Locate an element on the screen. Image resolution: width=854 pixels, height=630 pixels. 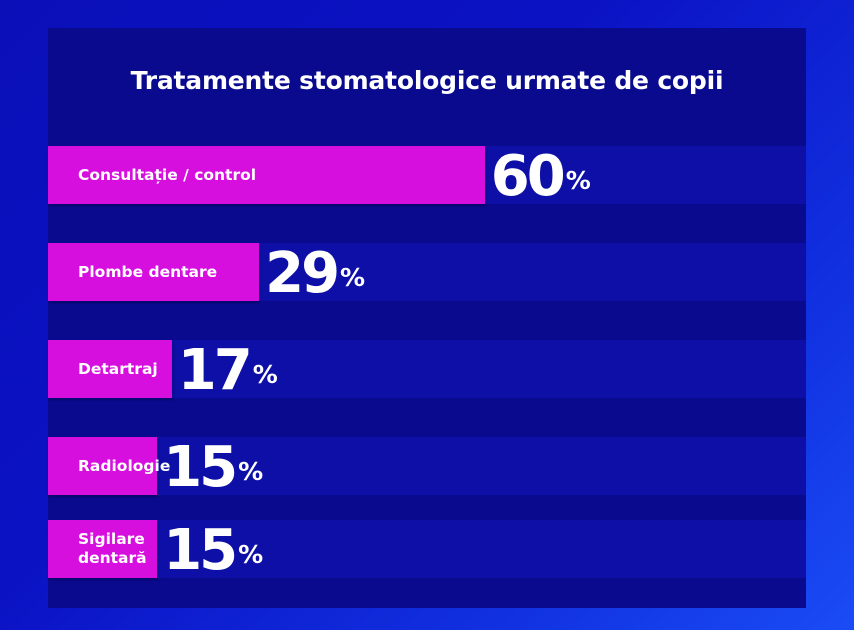
value-label: 29% is located at coordinates (315, 274).